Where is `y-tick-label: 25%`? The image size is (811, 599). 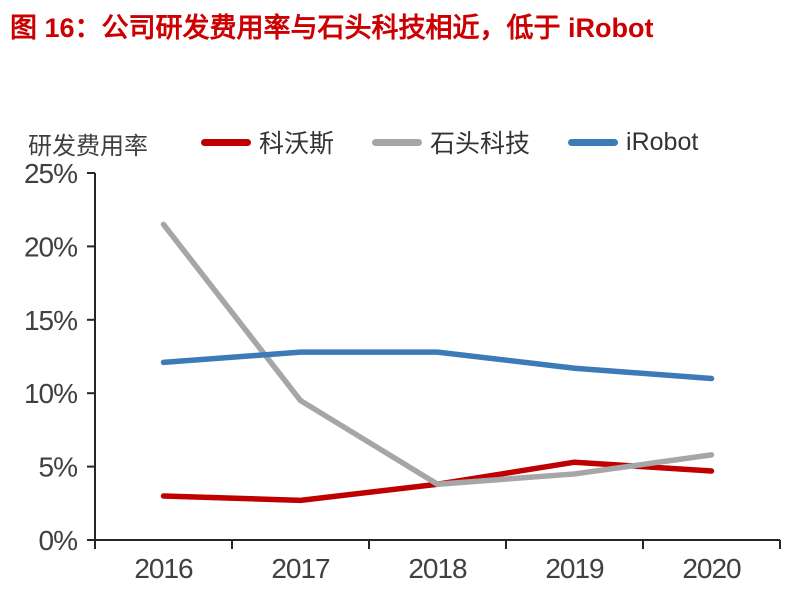 y-tick-label: 25% is located at coordinates (50, 173).